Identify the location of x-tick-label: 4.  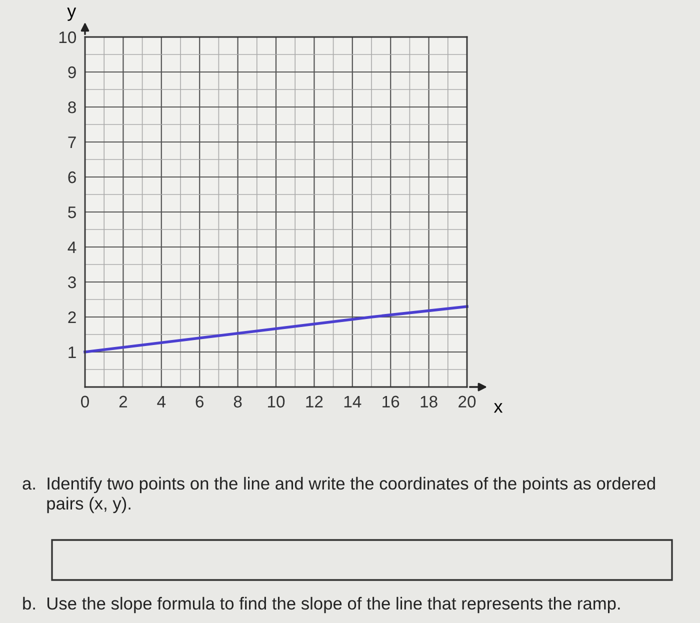
(161, 402).